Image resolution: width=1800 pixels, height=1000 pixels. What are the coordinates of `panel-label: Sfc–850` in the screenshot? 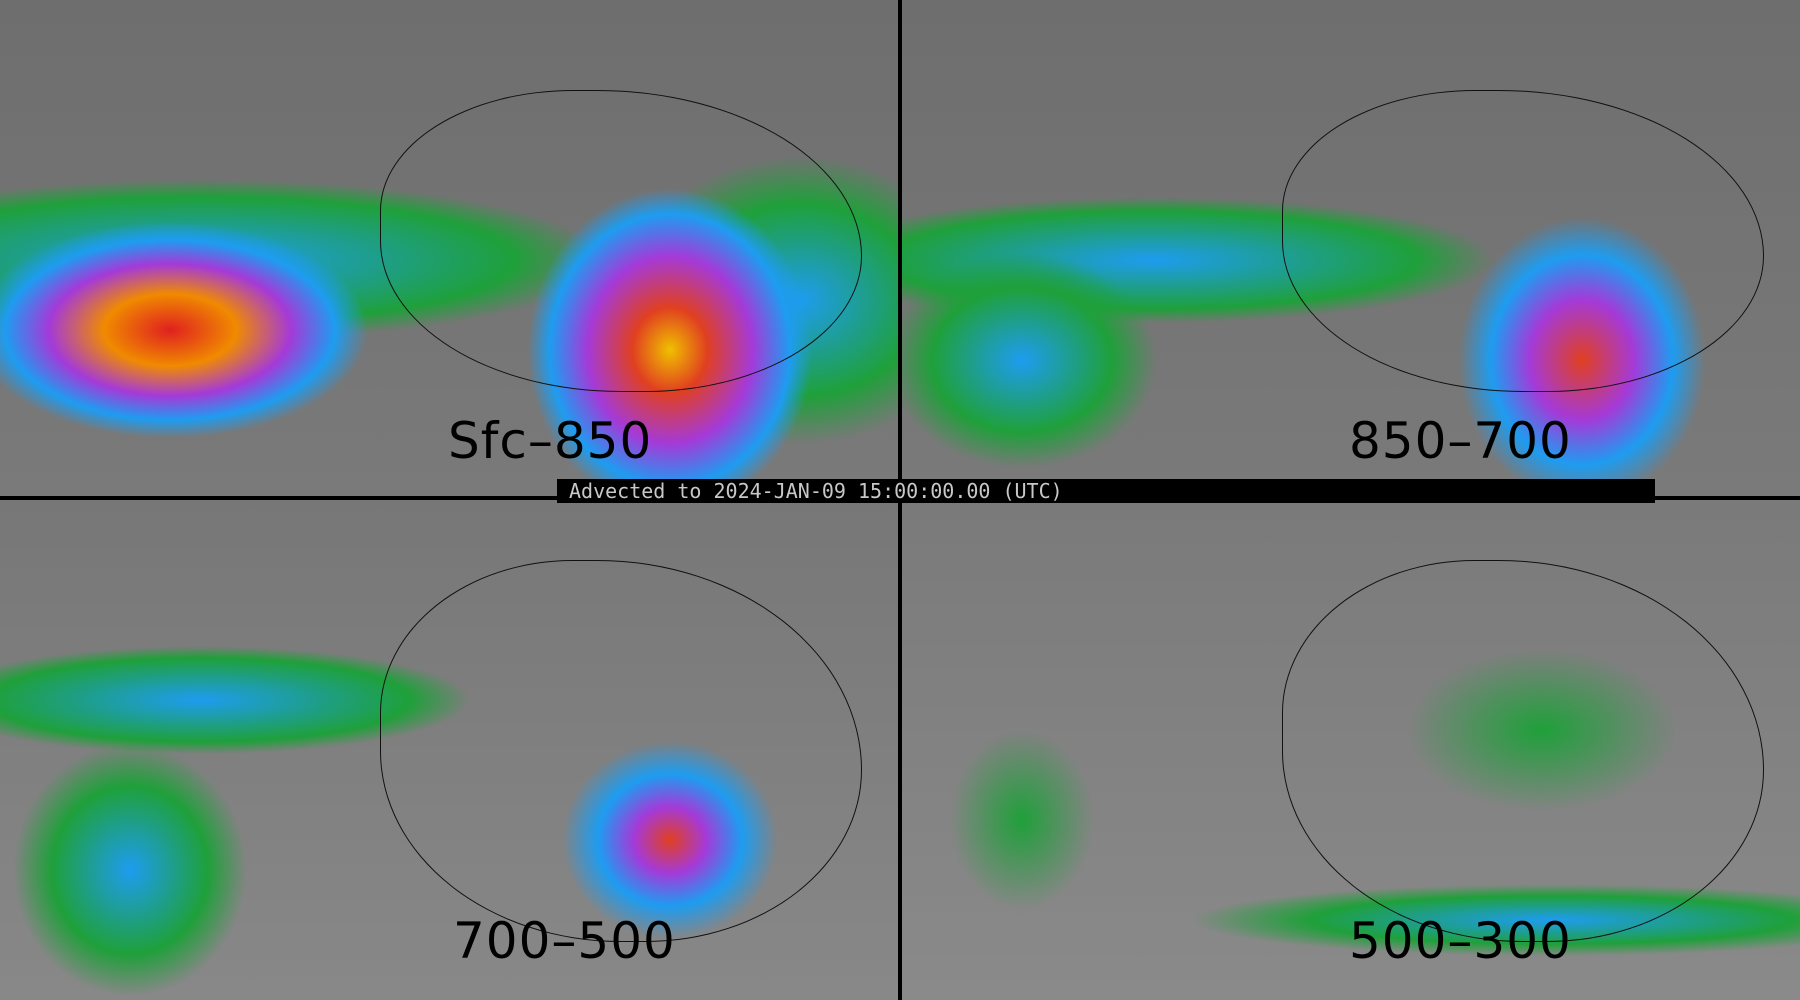 It's located at (550, 441).